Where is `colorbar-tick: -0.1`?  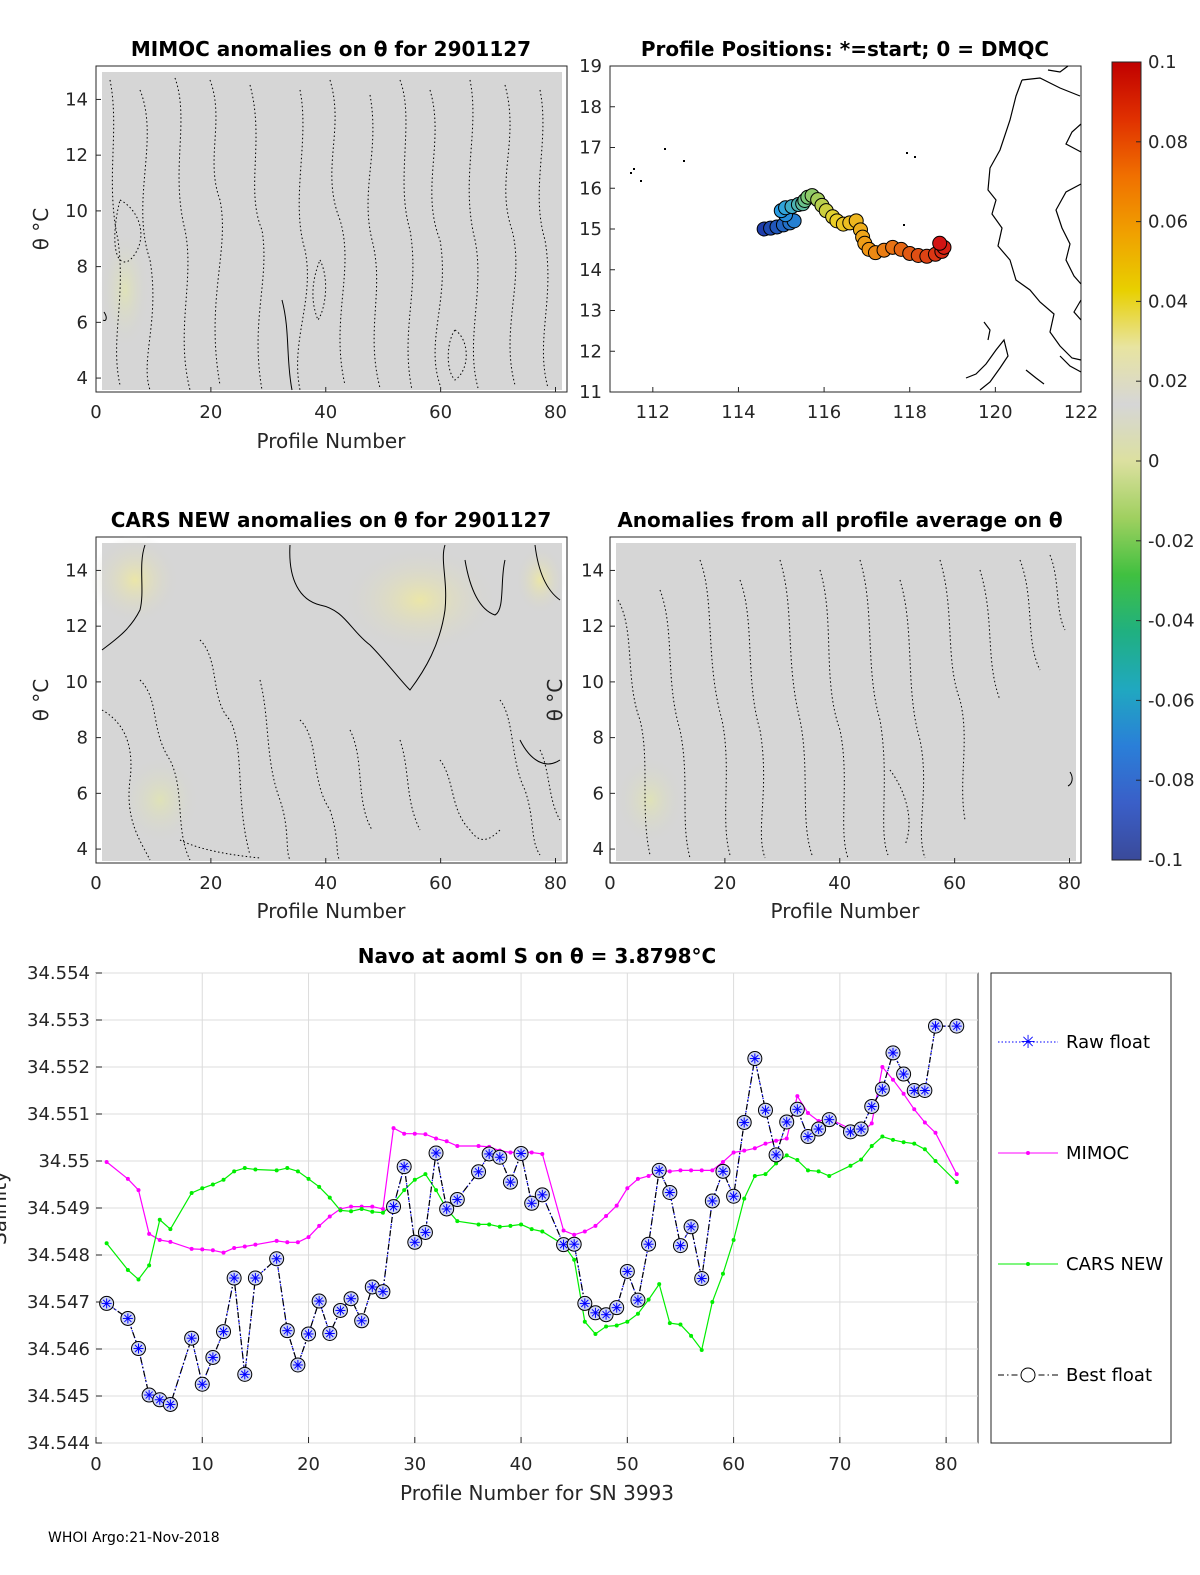
colorbar-tick: -0.1 is located at coordinates (1165, 860).